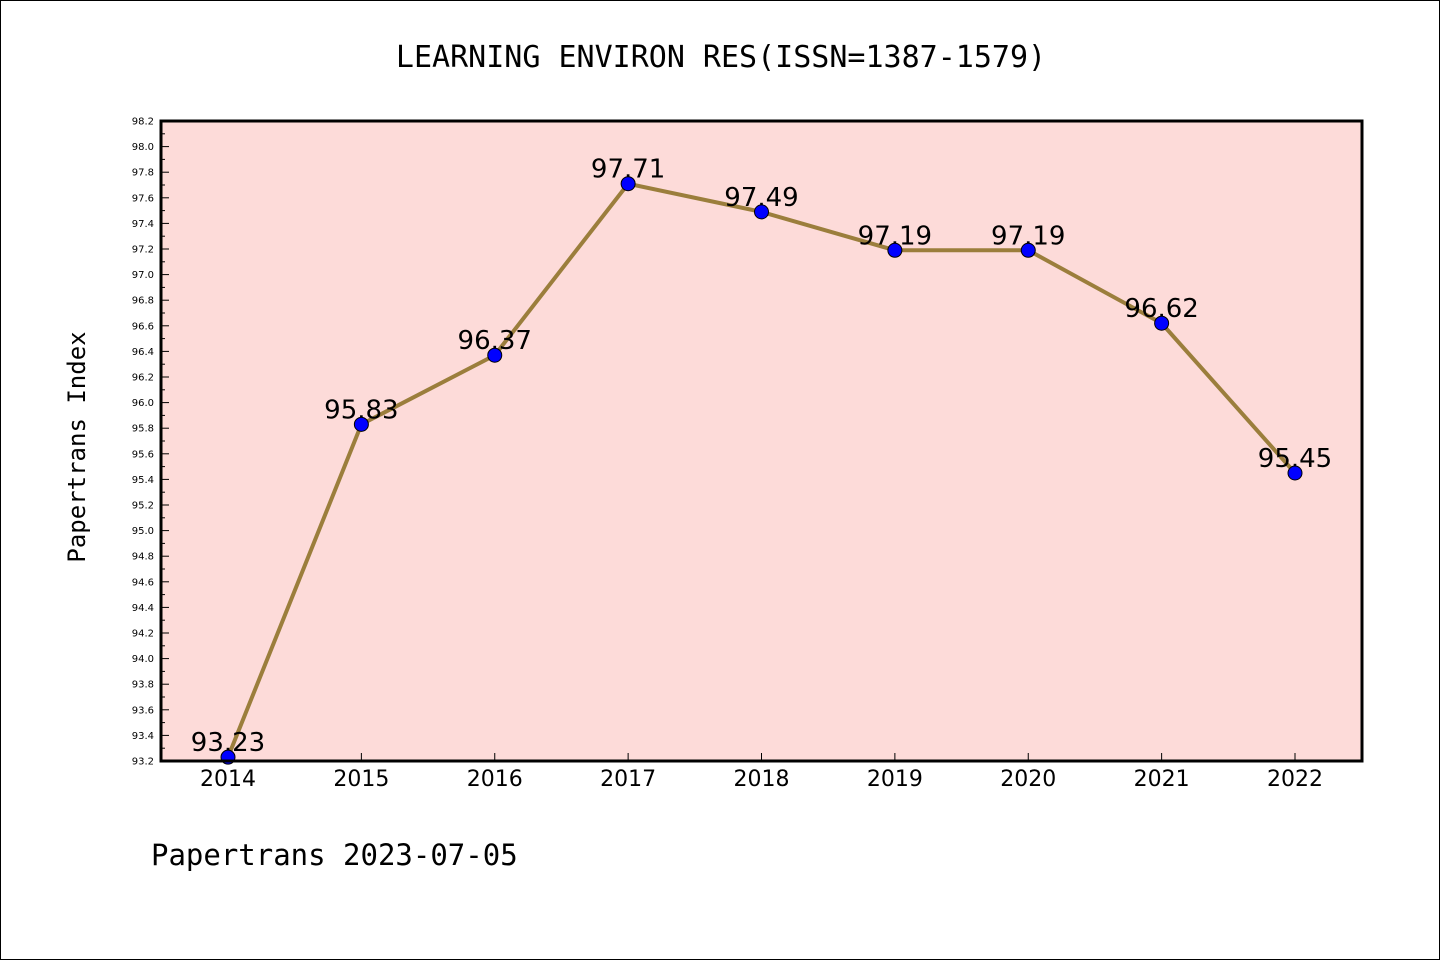 Image resolution: width=1440 pixels, height=961 pixels. I want to click on y-tick-label: 97.6, so click(143, 198).